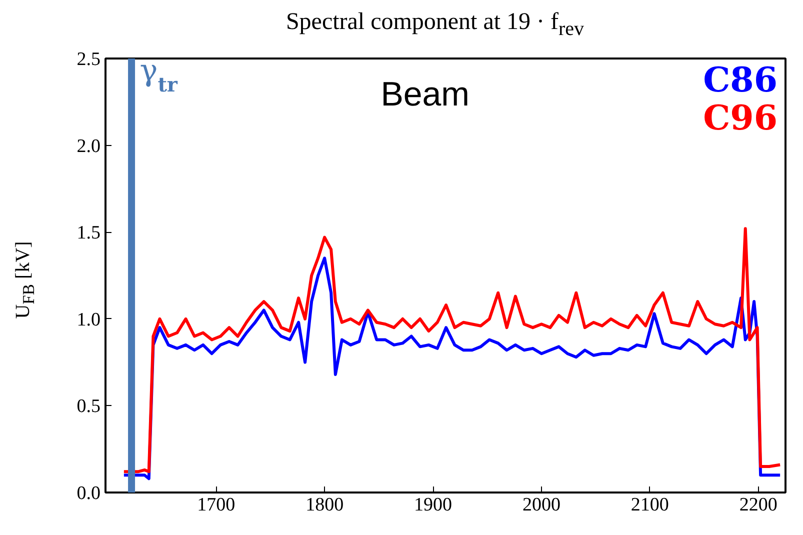 Image resolution: width=803 pixels, height=535 pixels. I want to click on y-tick-label: 0.5, so click(88, 407).